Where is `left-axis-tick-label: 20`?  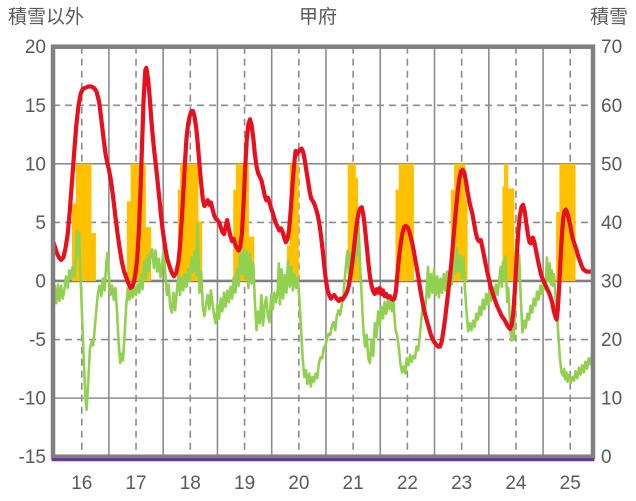
left-axis-tick-label: 20 is located at coordinates (35, 47).